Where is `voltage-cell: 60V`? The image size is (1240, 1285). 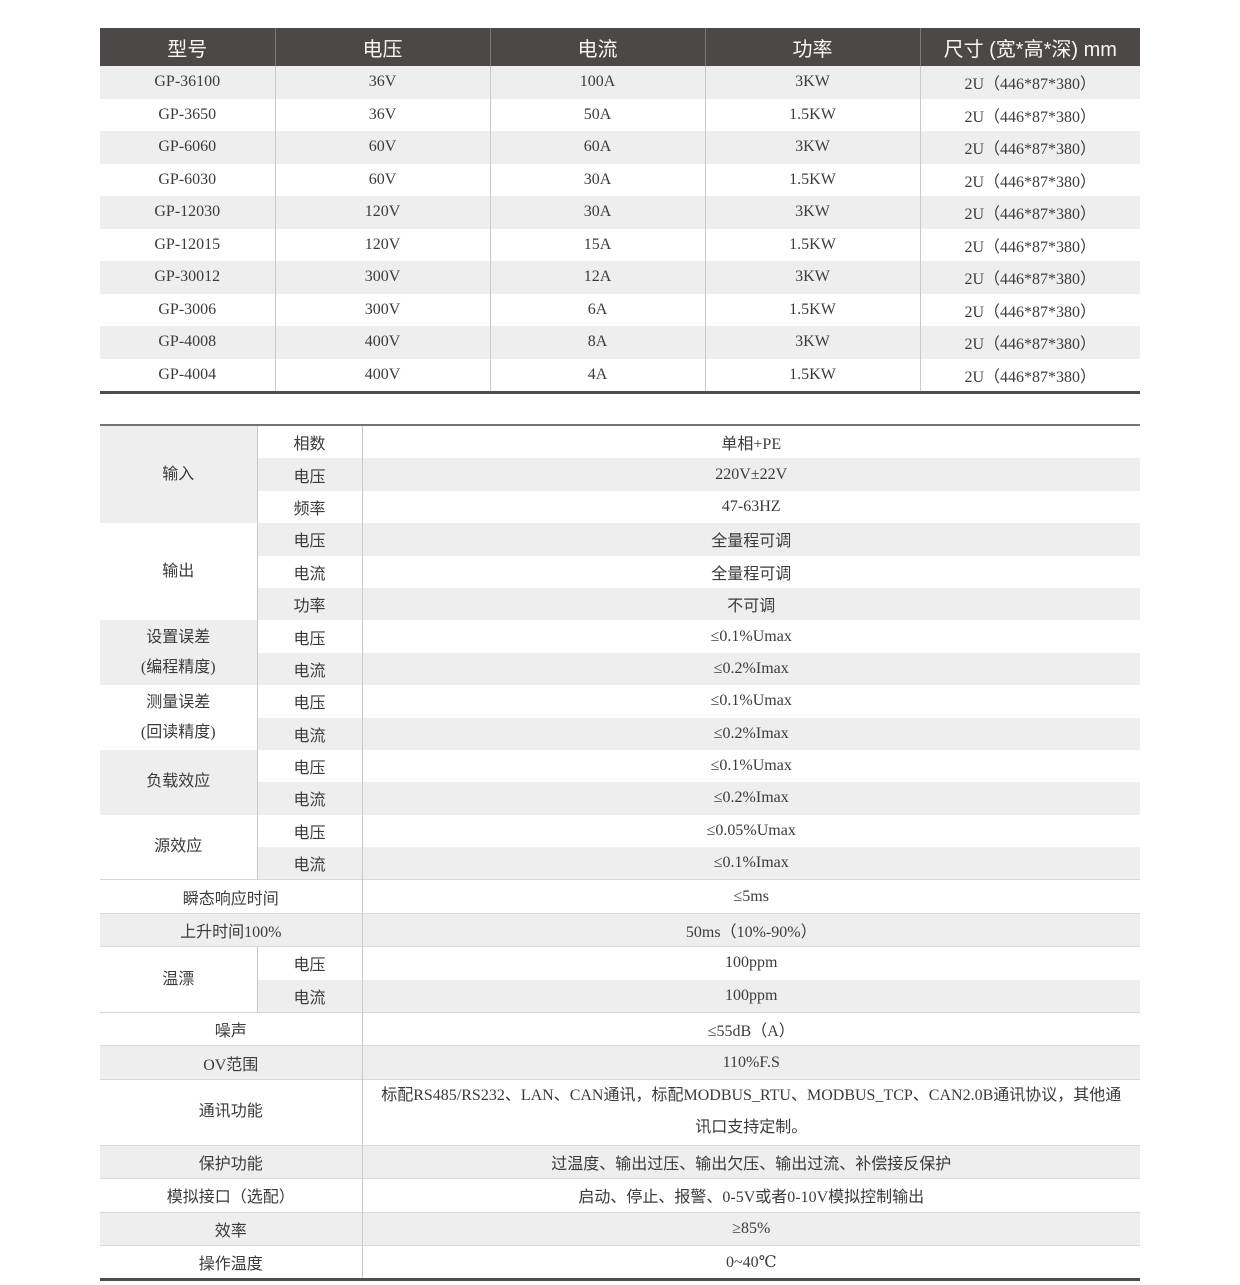 voltage-cell: 60V is located at coordinates (382, 147).